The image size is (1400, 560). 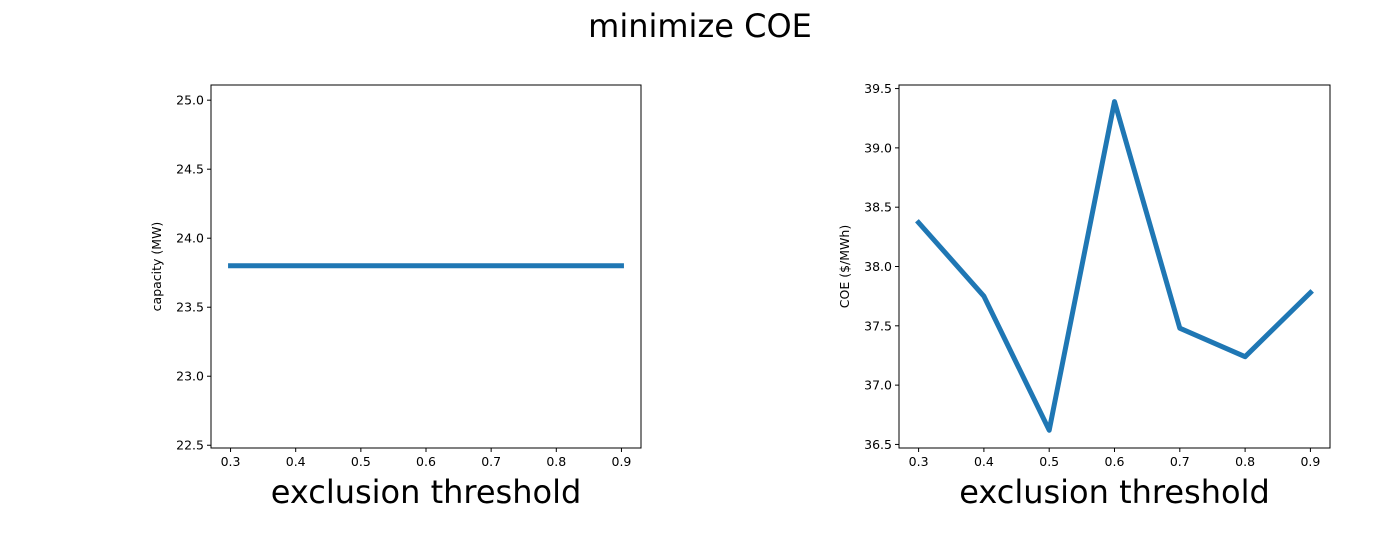 What do you see at coordinates (878, 325) in the screenshot?
I see `y-tick-label: 37.5` at bounding box center [878, 325].